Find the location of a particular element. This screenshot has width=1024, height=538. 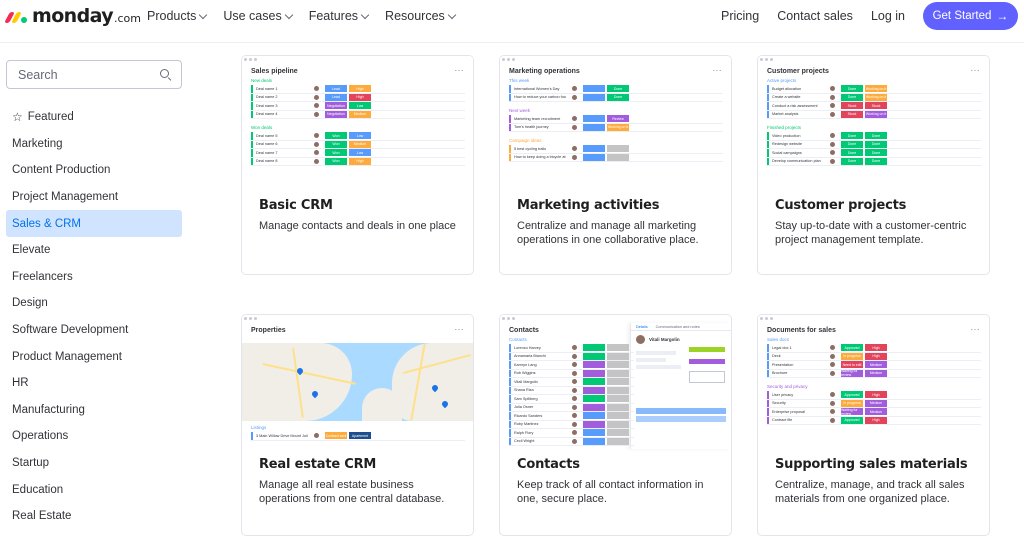

login-link: Log in is located at coordinates (887, 16).